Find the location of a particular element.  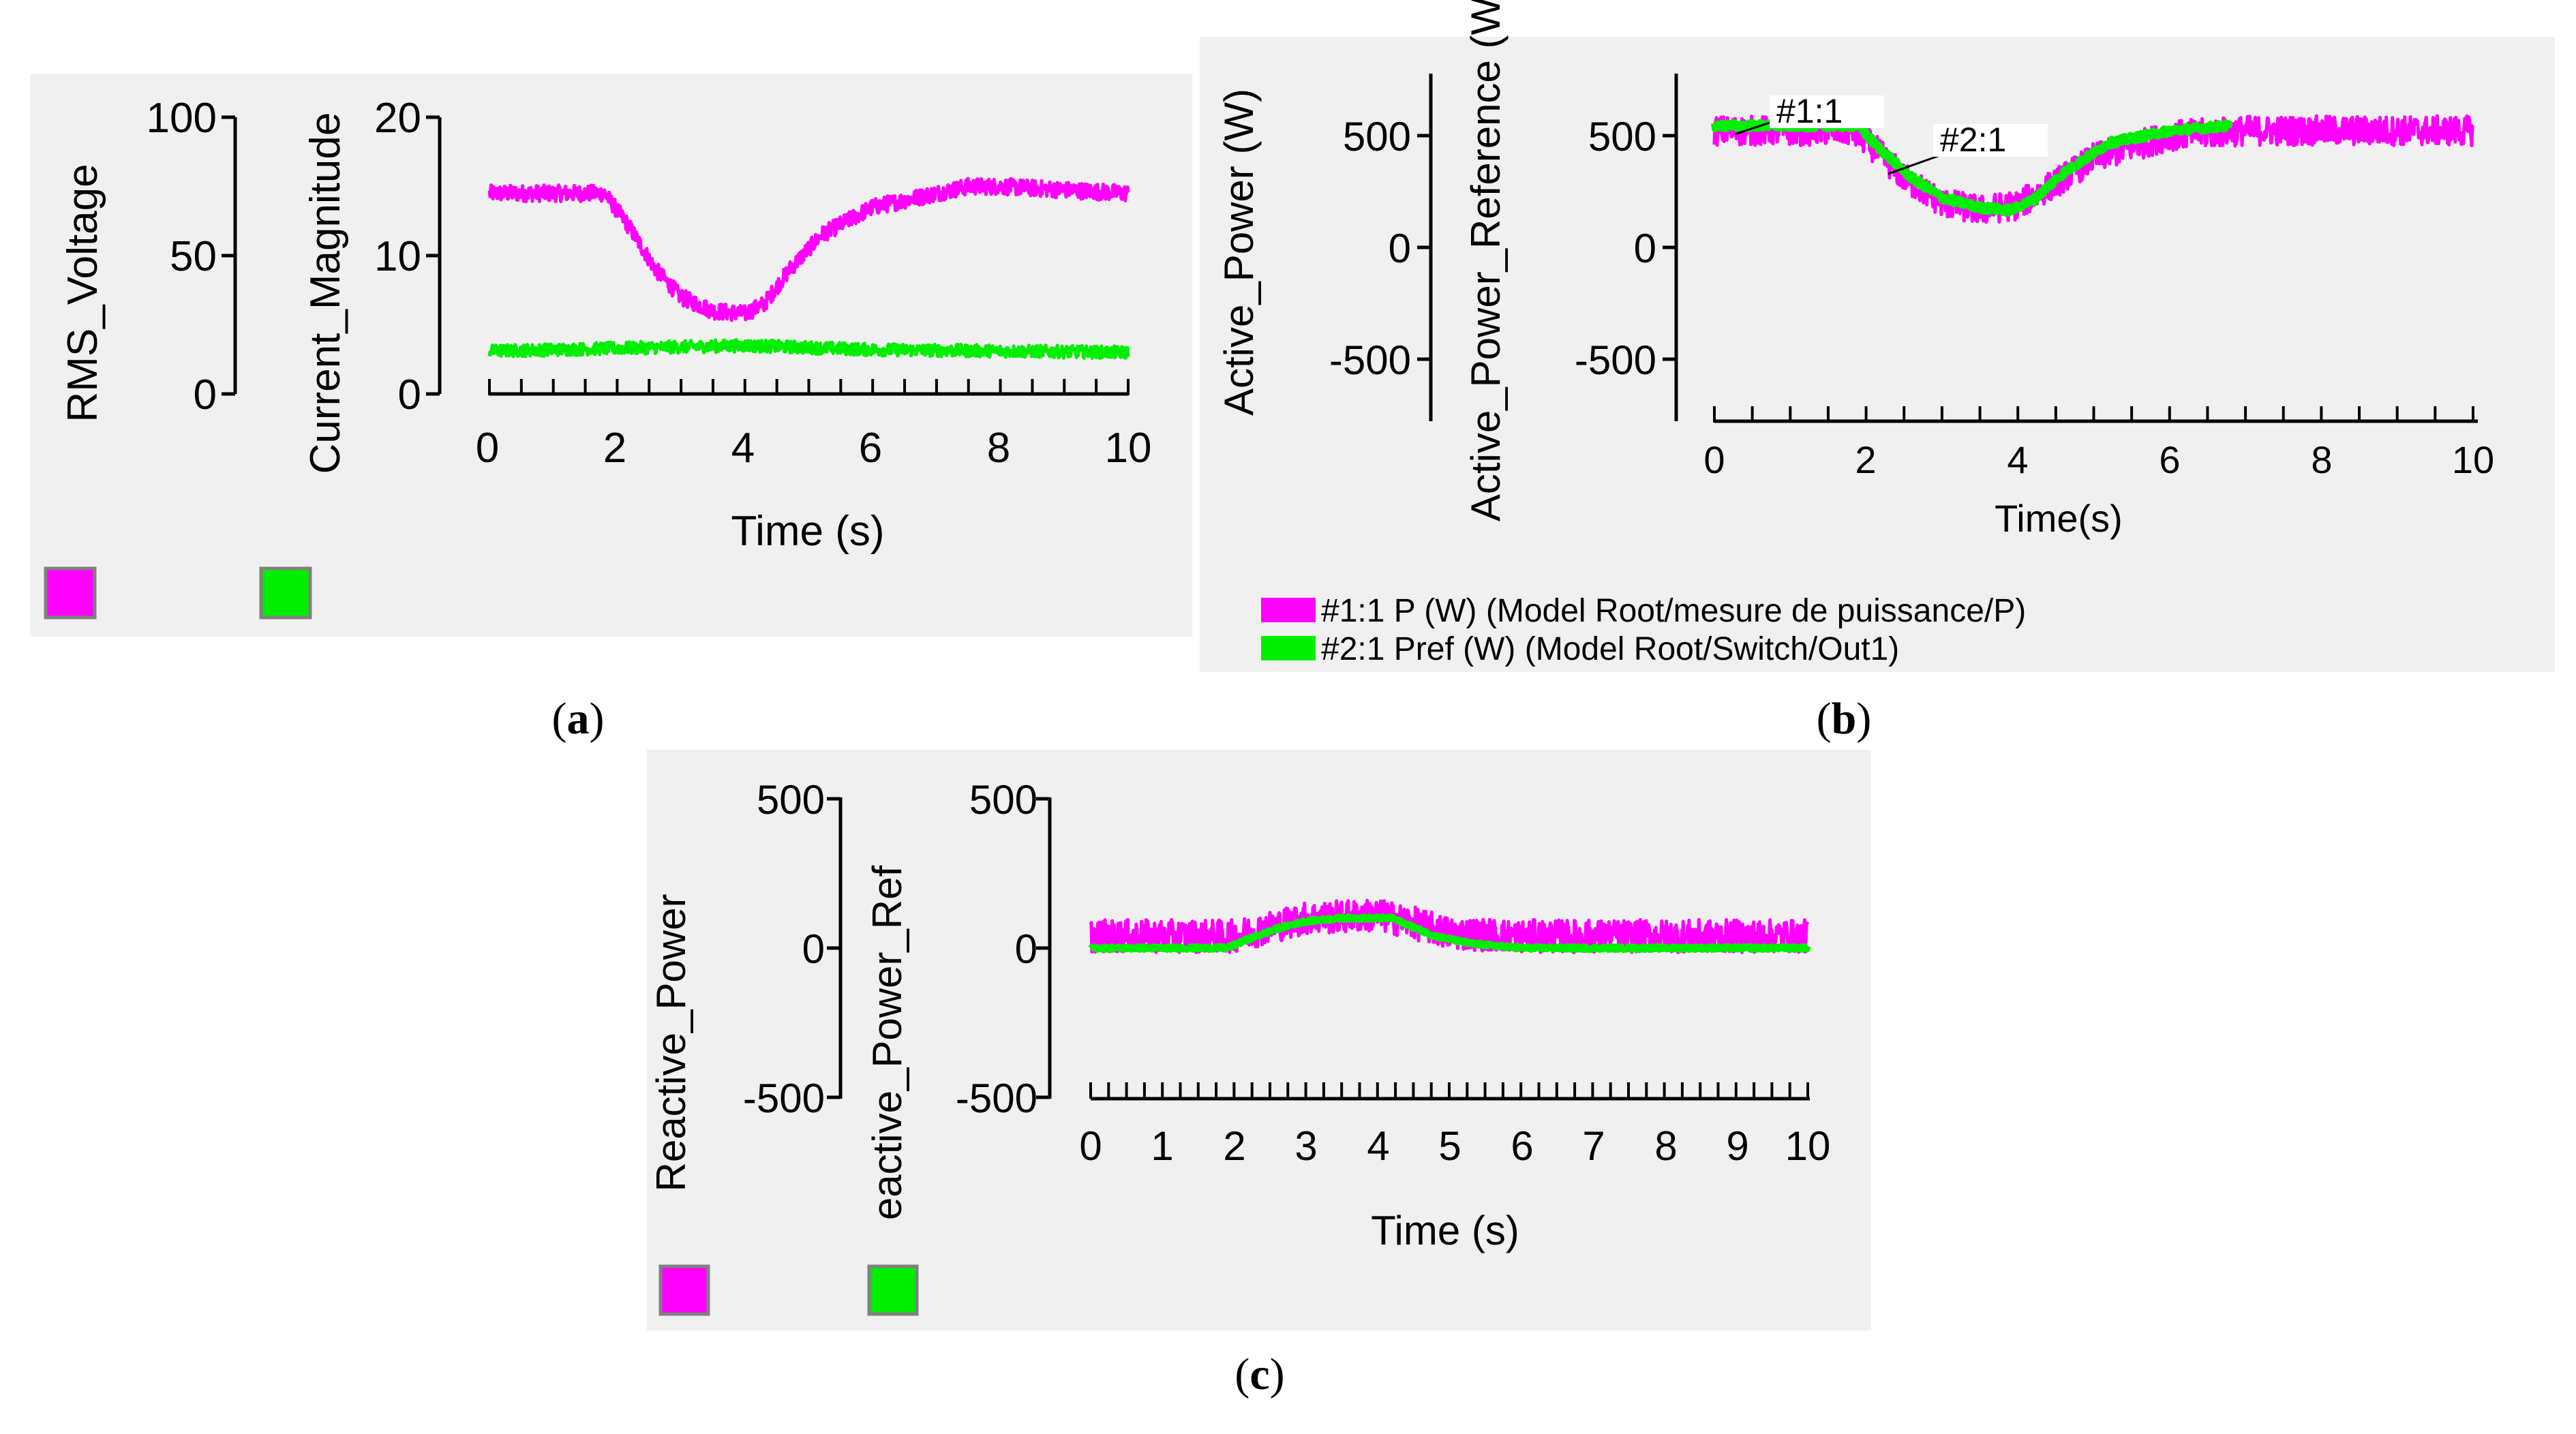

a-x-axis-label: Time (s) is located at coordinates (808, 531).